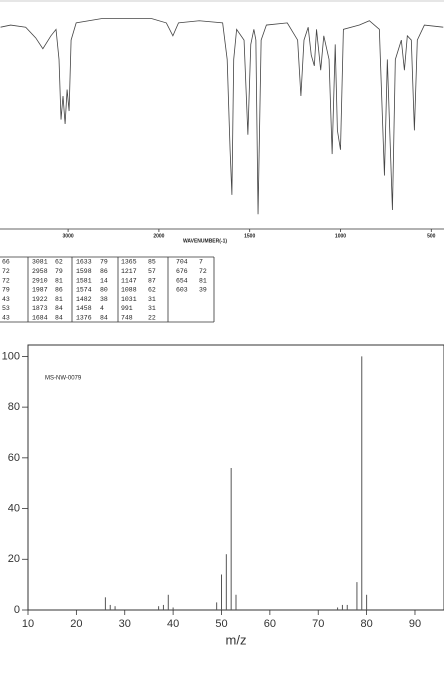 This screenshot has height=700, width=444. Describe the element at coordinates (366, 624) in the screenshot. I see `x-tick-label: 80` at that location.